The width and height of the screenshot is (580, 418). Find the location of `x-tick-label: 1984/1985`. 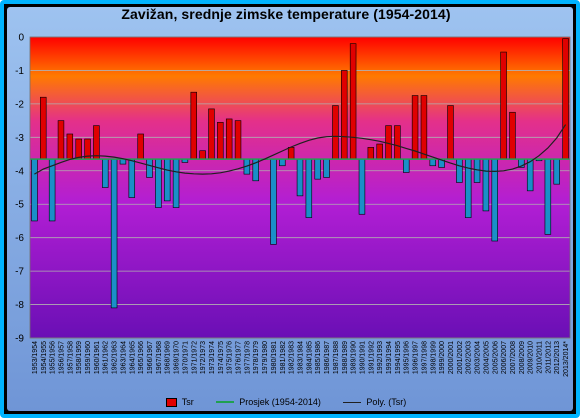

x-tick-label: 1984/1985 is located at coordinates (309, 357).